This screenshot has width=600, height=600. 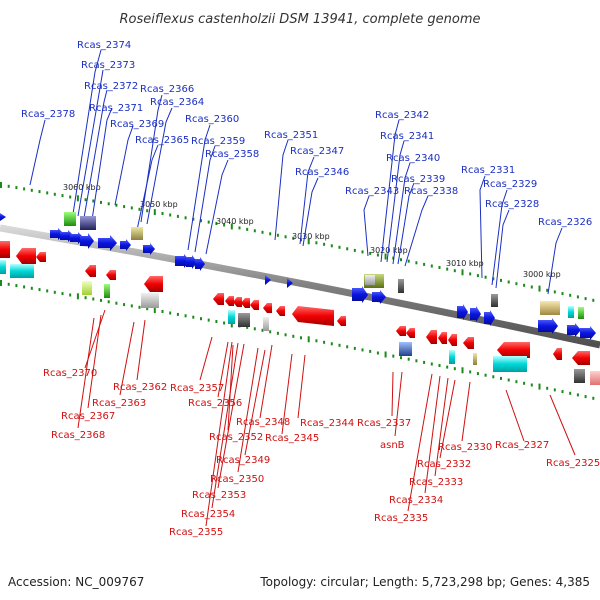 What do you see at coordinates (167, 89) in the screenshot?
I see `gene-label: Rcas_2366` at bounding box center [167, 89].